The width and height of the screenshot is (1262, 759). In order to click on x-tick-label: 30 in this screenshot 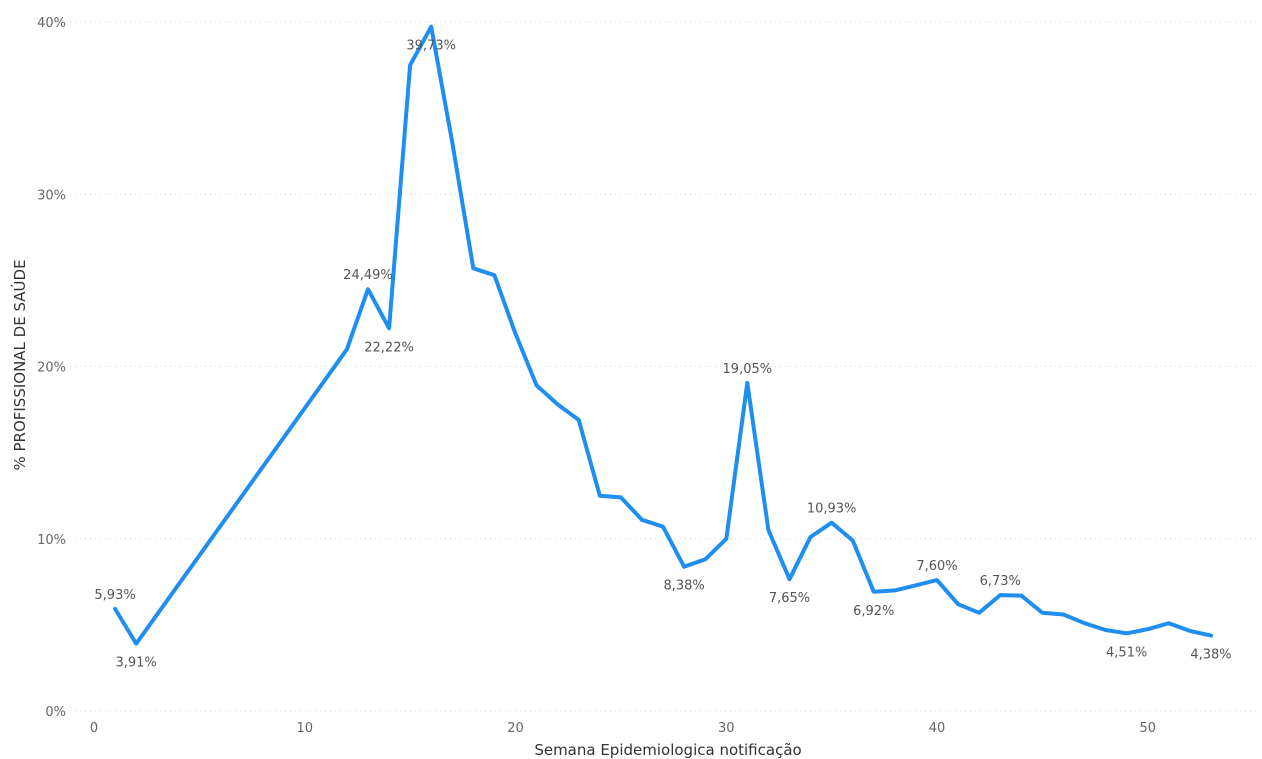, I will do `click(726, 728)`.